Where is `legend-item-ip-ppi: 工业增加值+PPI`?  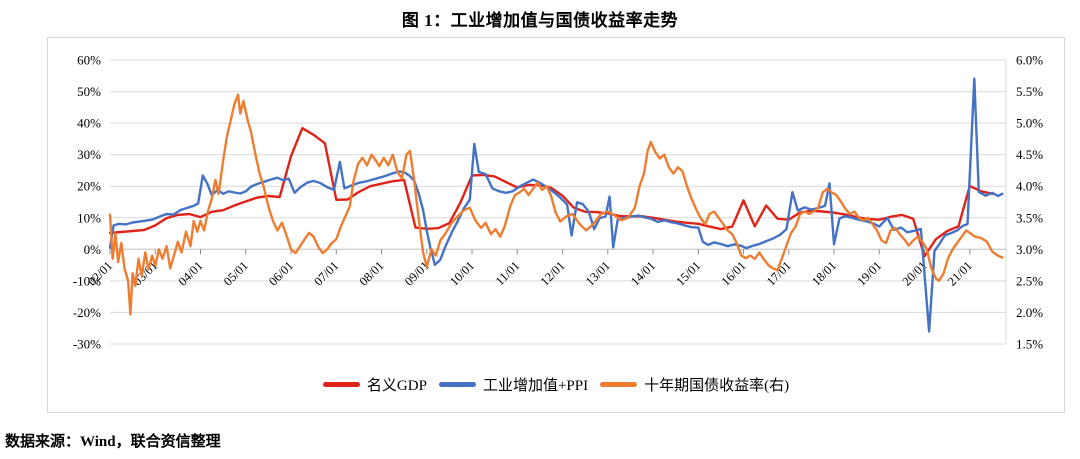
legend-item-ip-ppi: 工业增加值+PPI is located at coordinates (513, 384).